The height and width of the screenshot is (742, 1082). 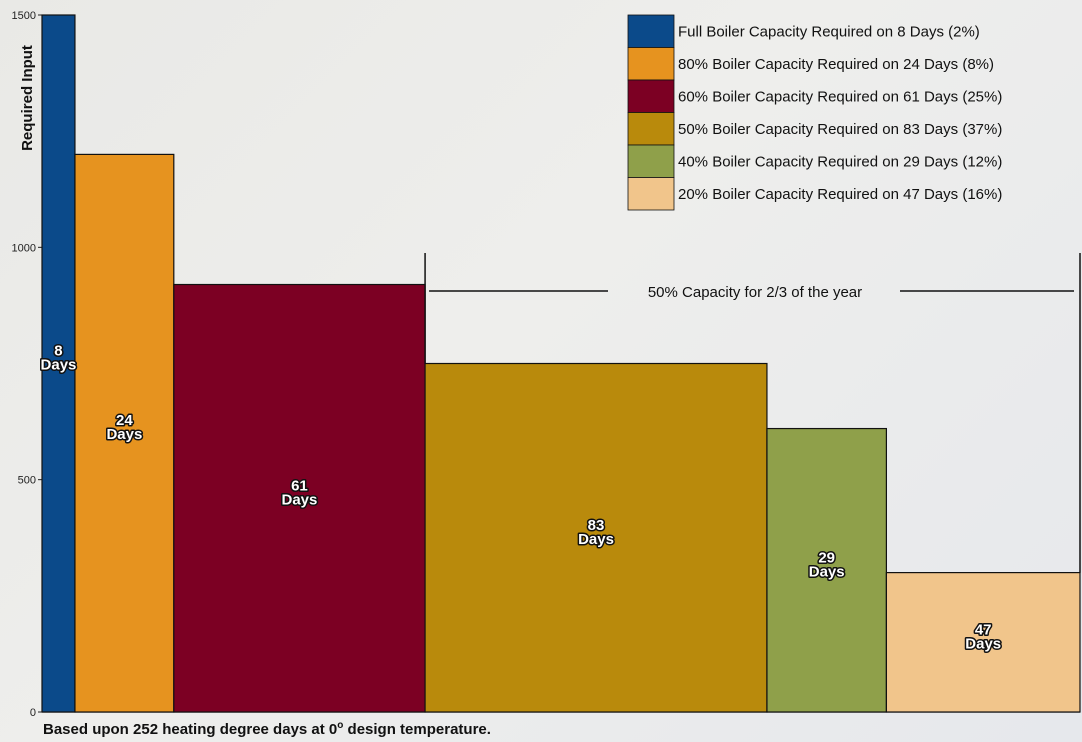 I want to click on bar-24-days, so click(x=124, y=433).